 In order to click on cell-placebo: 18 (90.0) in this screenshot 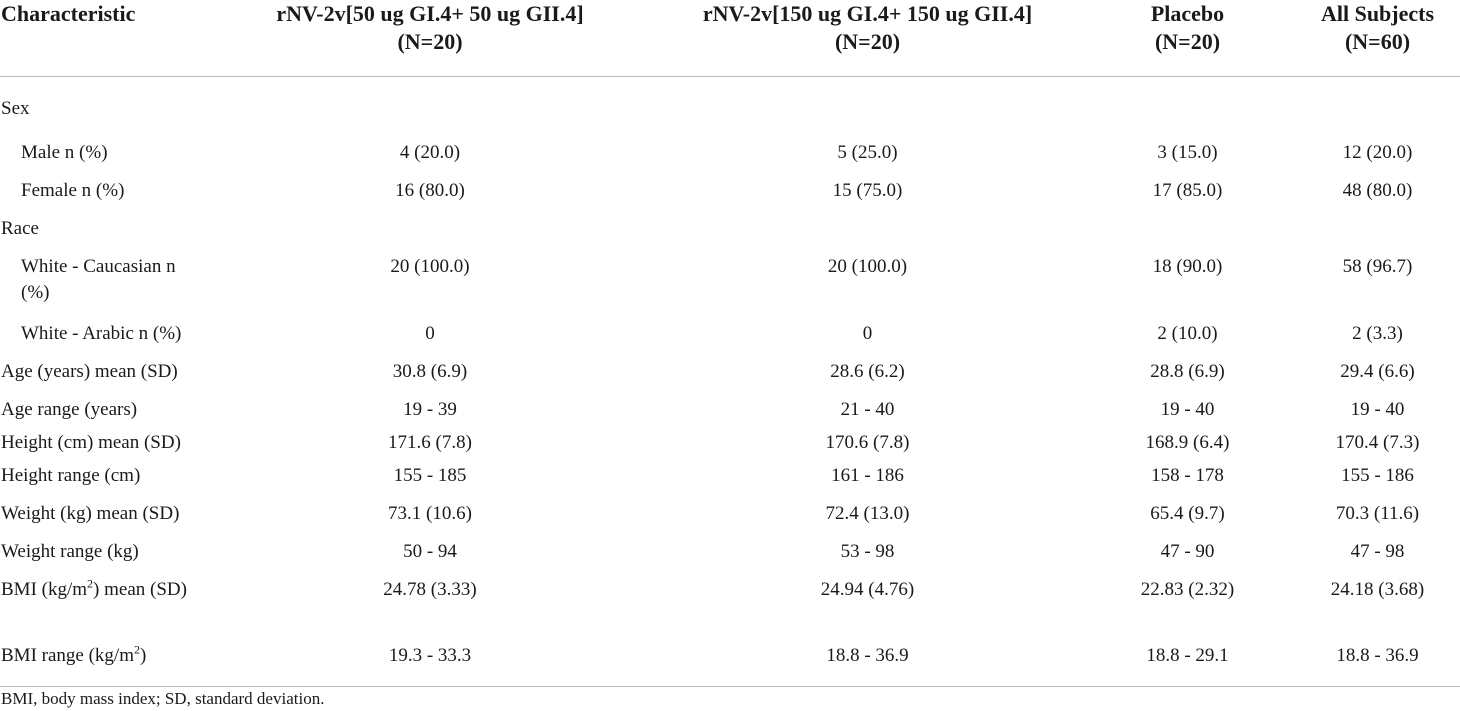, I will do `click(1187, 266)`.